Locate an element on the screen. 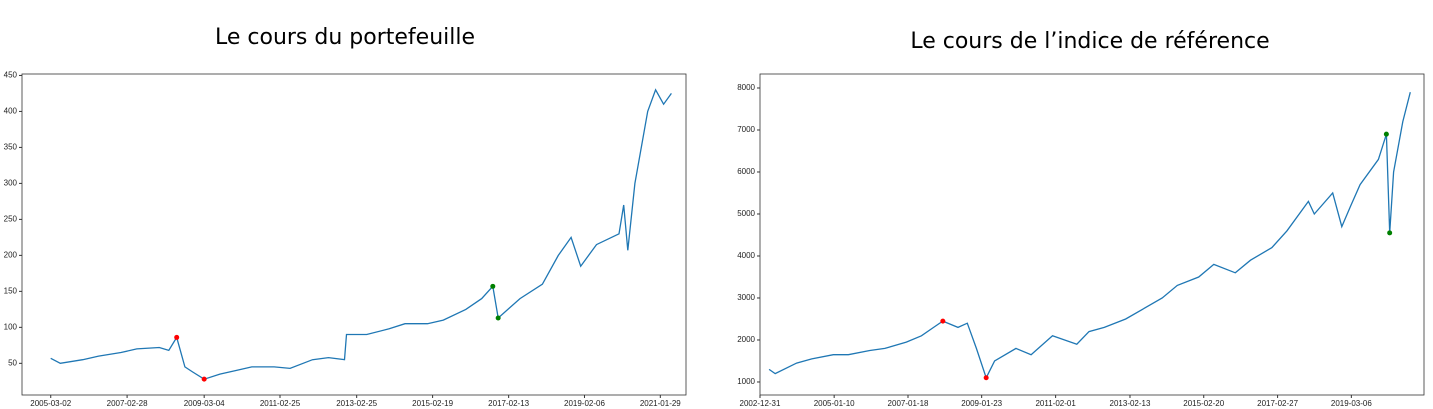  x-tick-label: 2021-01-29 is located at coordinates (660, 403).